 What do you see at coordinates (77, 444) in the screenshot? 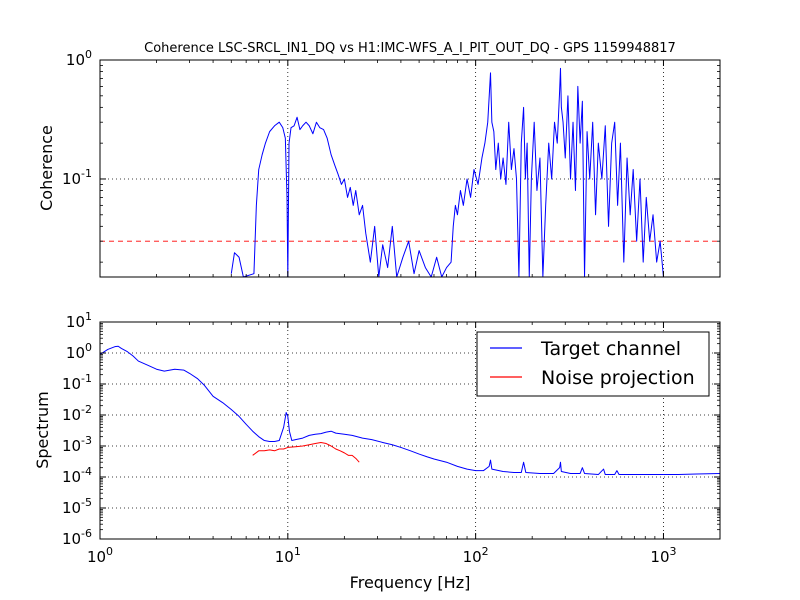
I see `spectrum-y-tick-label: 10⁻³` at bounding box center [77, 444].